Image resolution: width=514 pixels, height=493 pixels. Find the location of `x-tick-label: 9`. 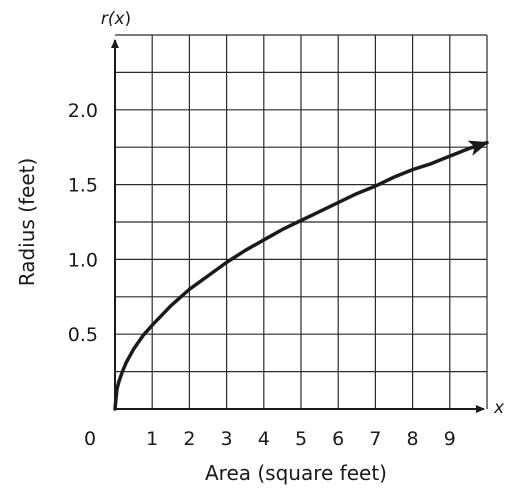

x-tick-label: 9 is located at coordinates (450, 439).